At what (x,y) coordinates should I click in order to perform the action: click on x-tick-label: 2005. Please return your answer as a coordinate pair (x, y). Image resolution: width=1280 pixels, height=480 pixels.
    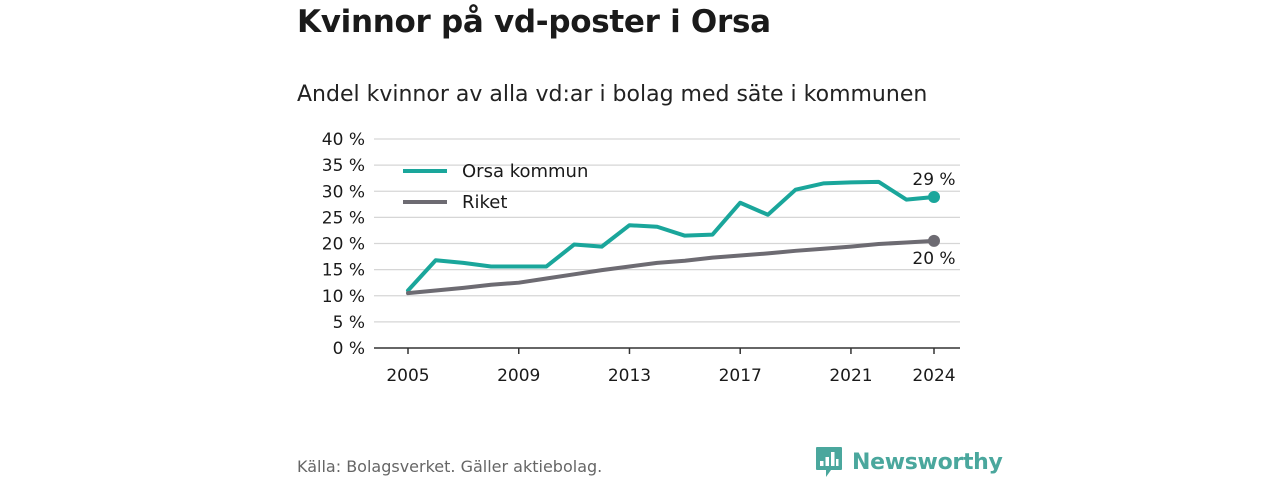
    Looking at the image, I should click on (407, 376).